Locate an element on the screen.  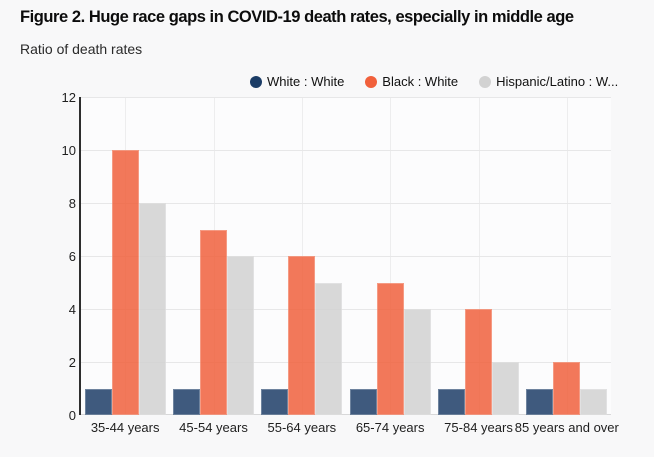
chart-subtitle: Ratio of death rates is located at coordinates (81, 49).